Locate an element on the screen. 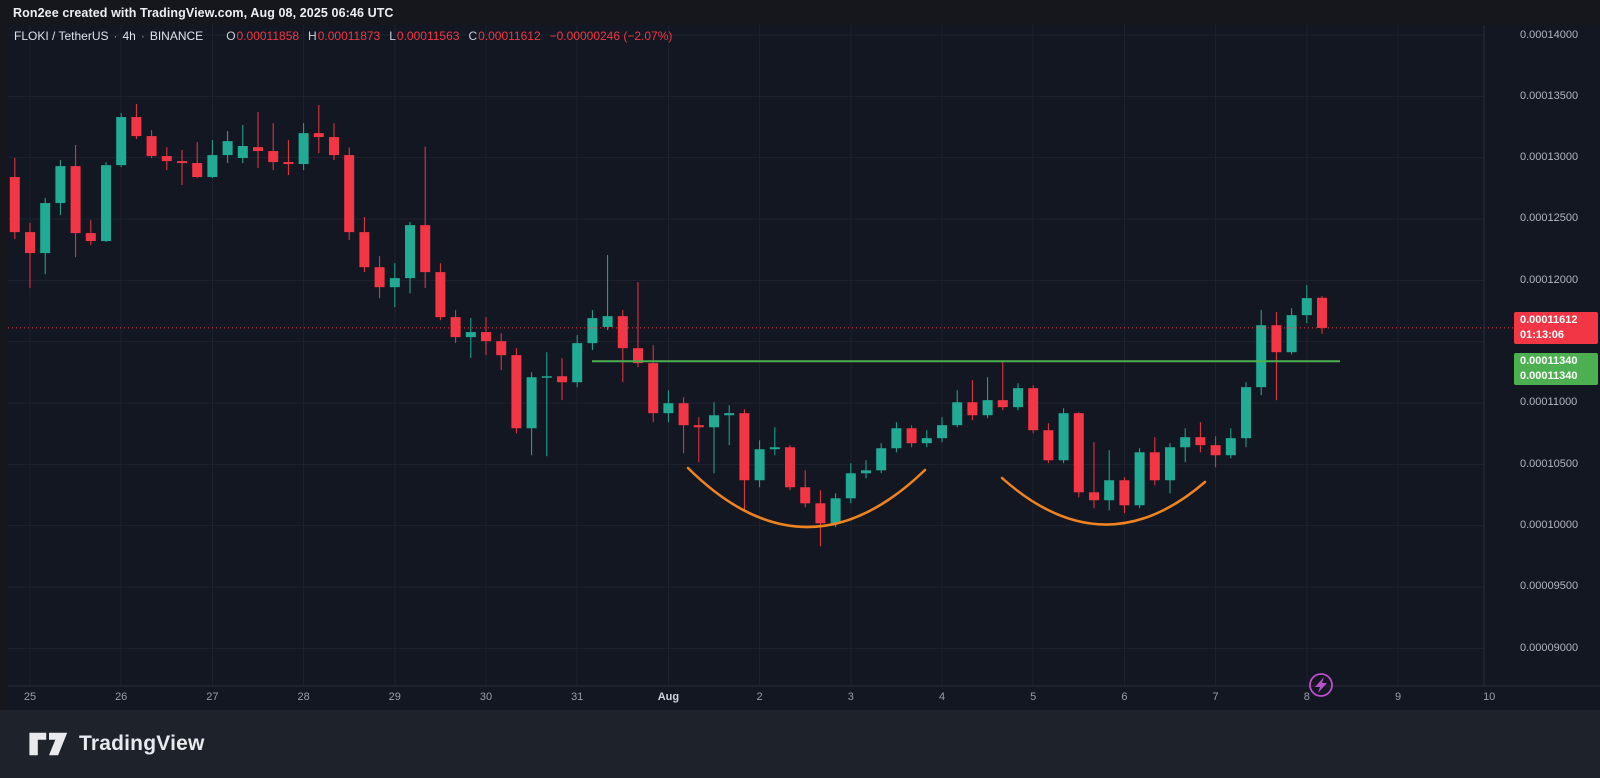  lightning-marker-icon is located at coordinates (1321, 685).